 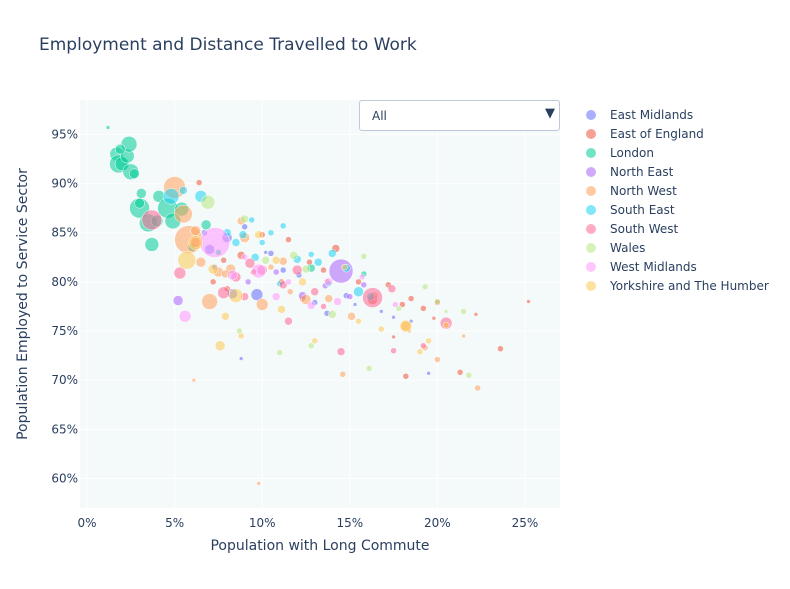 What do you see at coordinates (615, 248) in the screenshot?
I see `legend-item: Wales` at bounding box center [615, 248].